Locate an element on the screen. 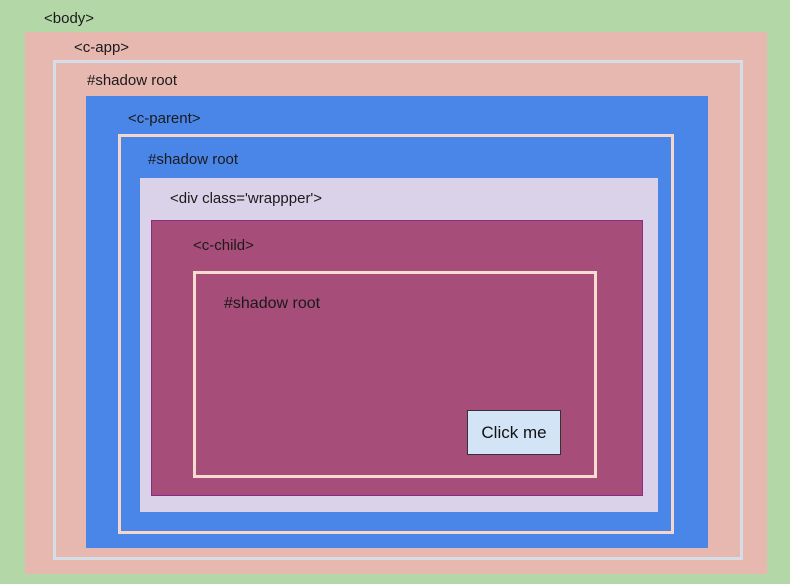  body-label: <body> is located at coordinates (69, 18).